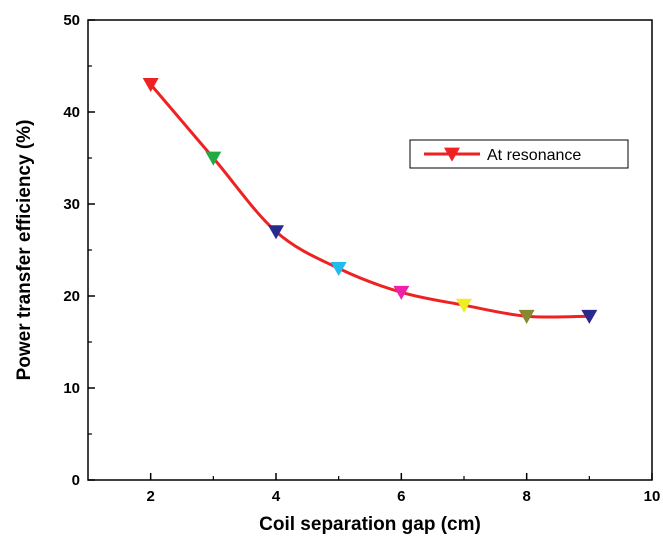 This screenshot has height=547, width=663. What do you see at coordinates (24, 250) in the screenshot?
I see `y-axis-title: Power transfer efficiency (%)` at bounding box center [24, 250].